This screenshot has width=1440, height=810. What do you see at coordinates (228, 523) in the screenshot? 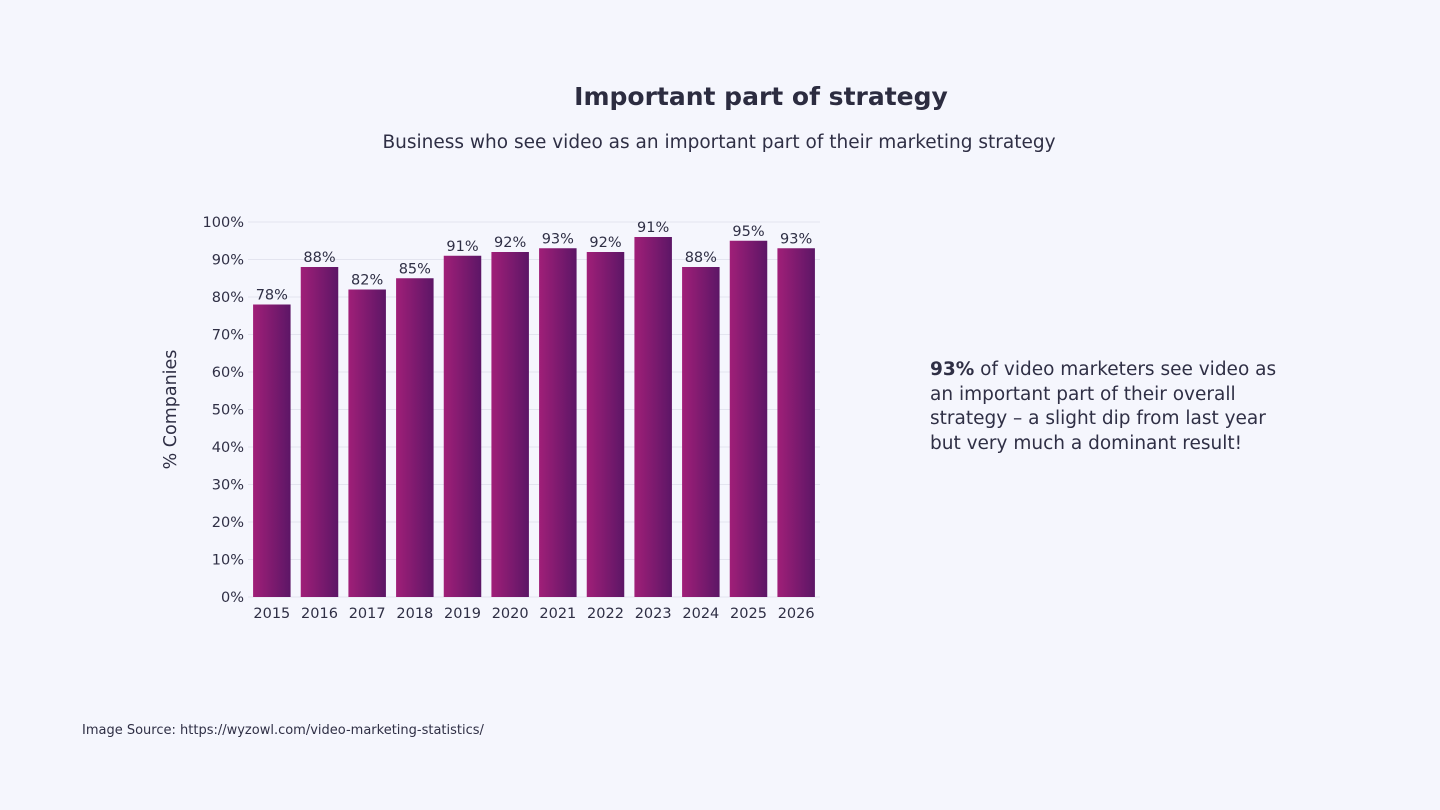
I see `y-tick-label: 20%` at bounding box center [228, 523].